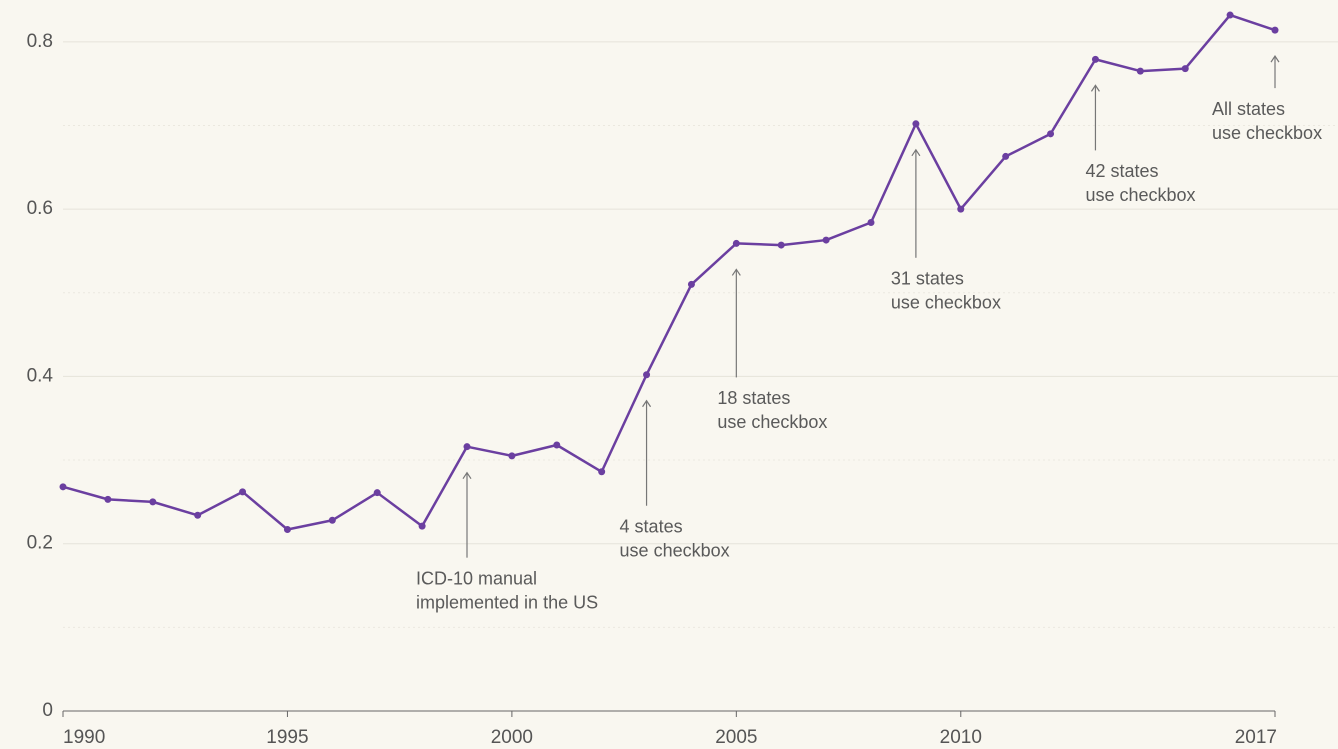 The width and height of the screenshot is (1338, 749). I want to click on annotation-text: 31 states, so click(927, 279).